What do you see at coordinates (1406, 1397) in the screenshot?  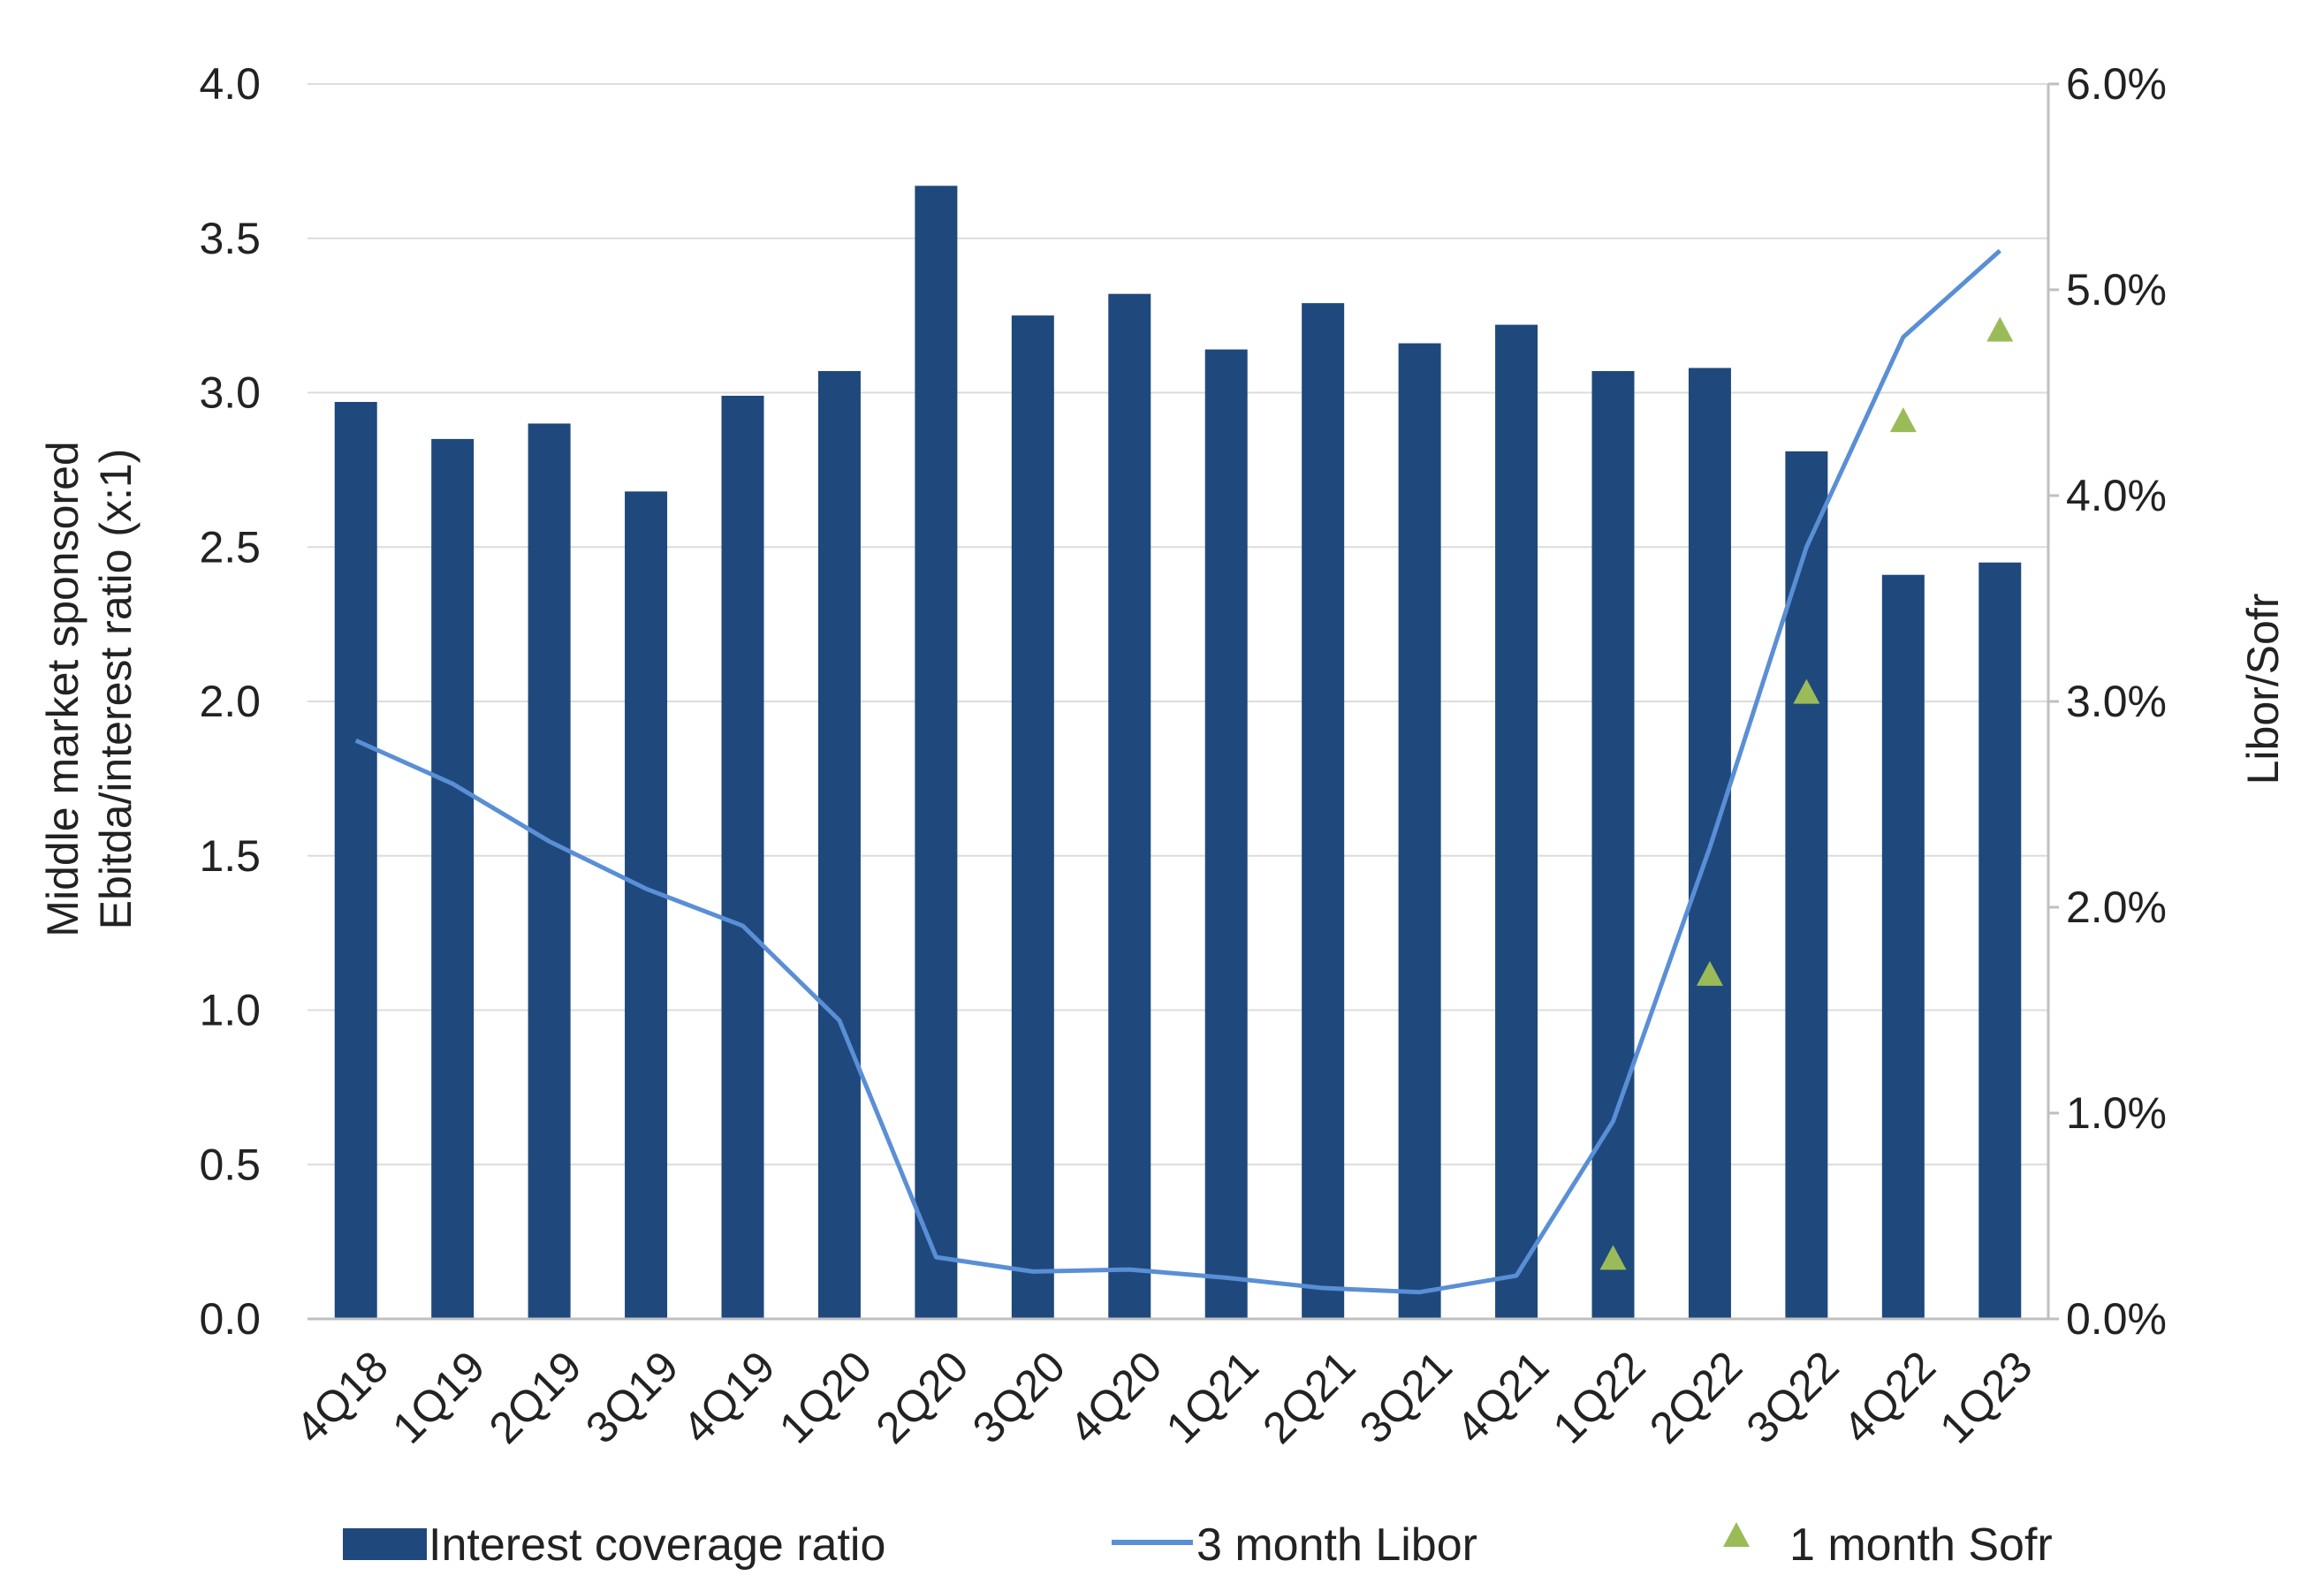 I see `x-tick-label: 3Q21` at bounding box center [1406, 1397].